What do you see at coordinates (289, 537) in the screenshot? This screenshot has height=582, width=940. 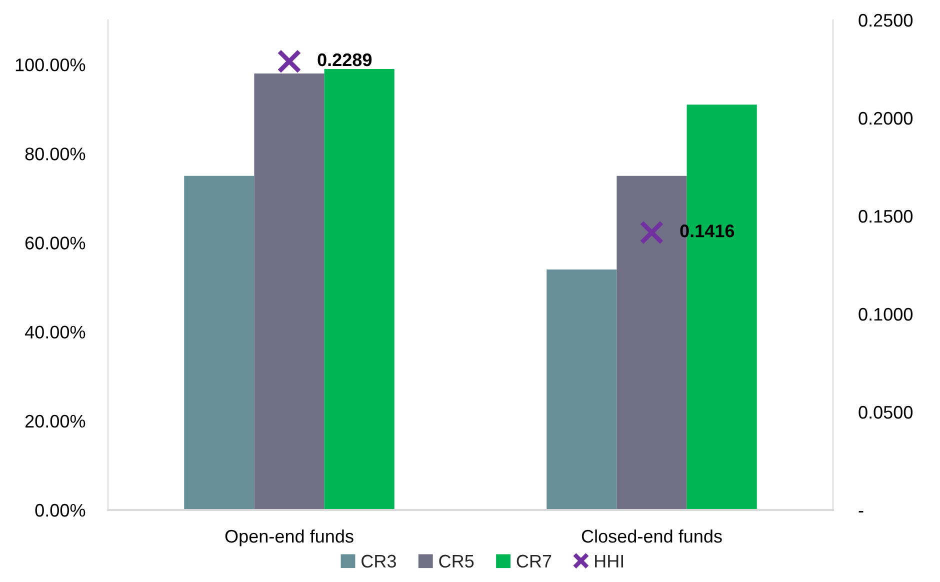 I see `x-tick-label: Open-end funds` at bounding box center [289, 537].